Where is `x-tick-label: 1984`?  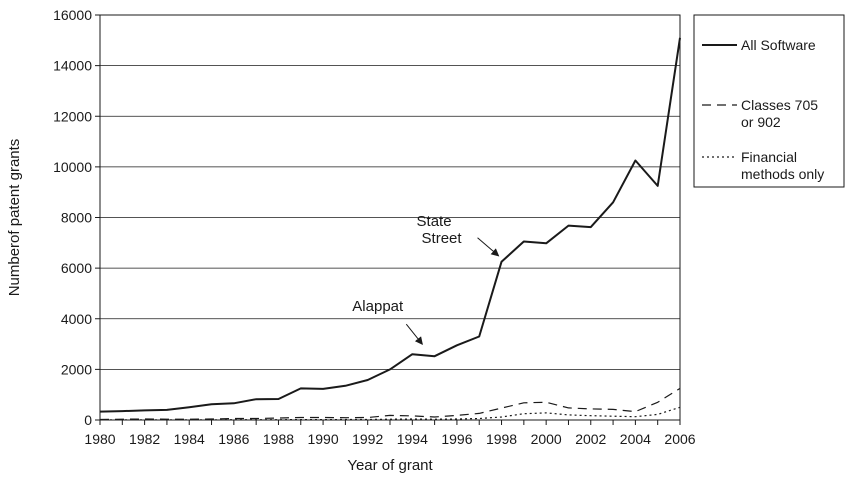 x-tick-label: 1984 is located at coordinates (189, 439).